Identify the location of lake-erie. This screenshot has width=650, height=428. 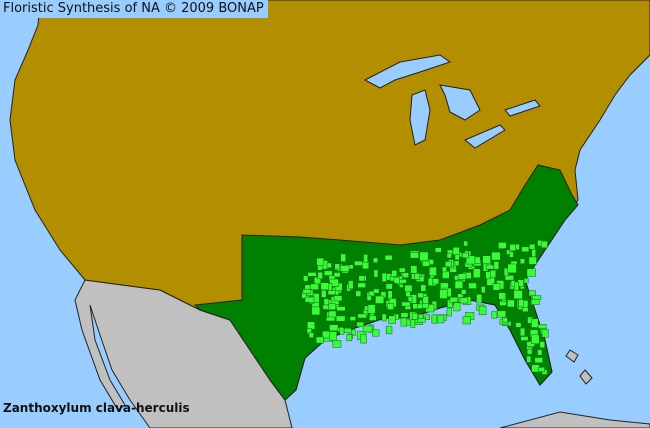
(485, 136).